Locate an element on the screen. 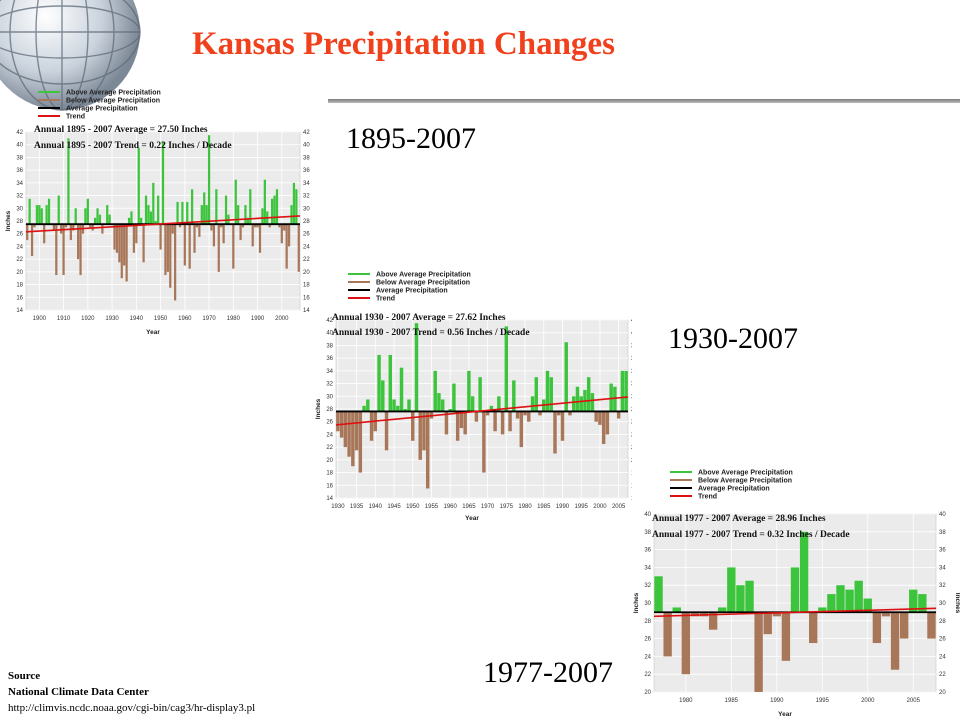  y-tick-label-right: 22 is located at coordinates (942, 675).